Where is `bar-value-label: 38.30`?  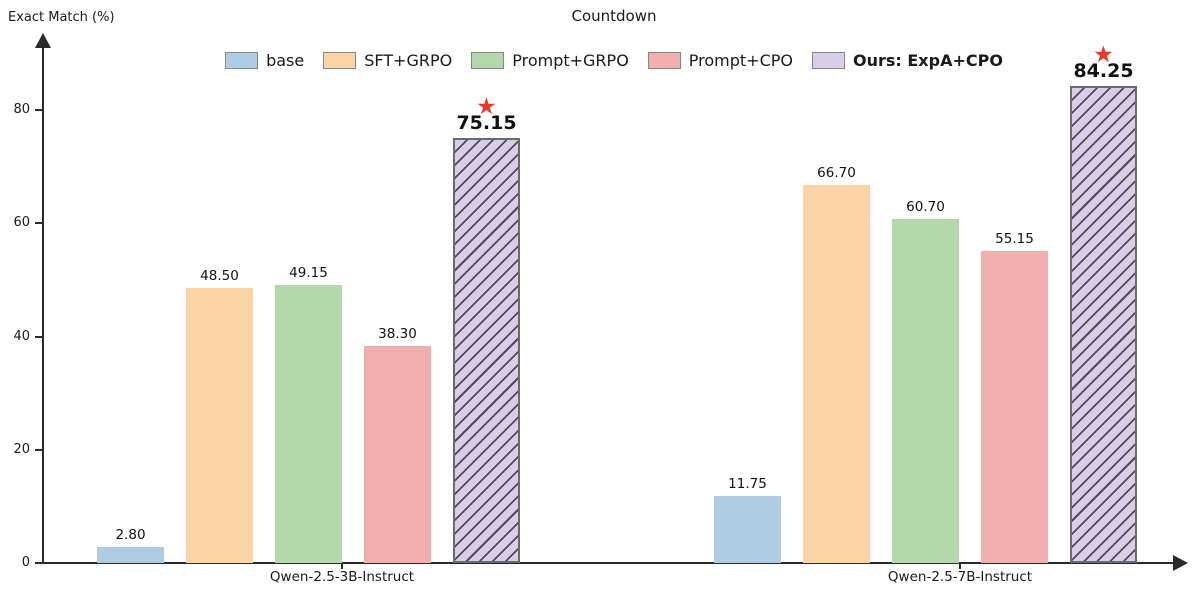 bar-value-label: 38.30 is located at coordinates (397, 334).